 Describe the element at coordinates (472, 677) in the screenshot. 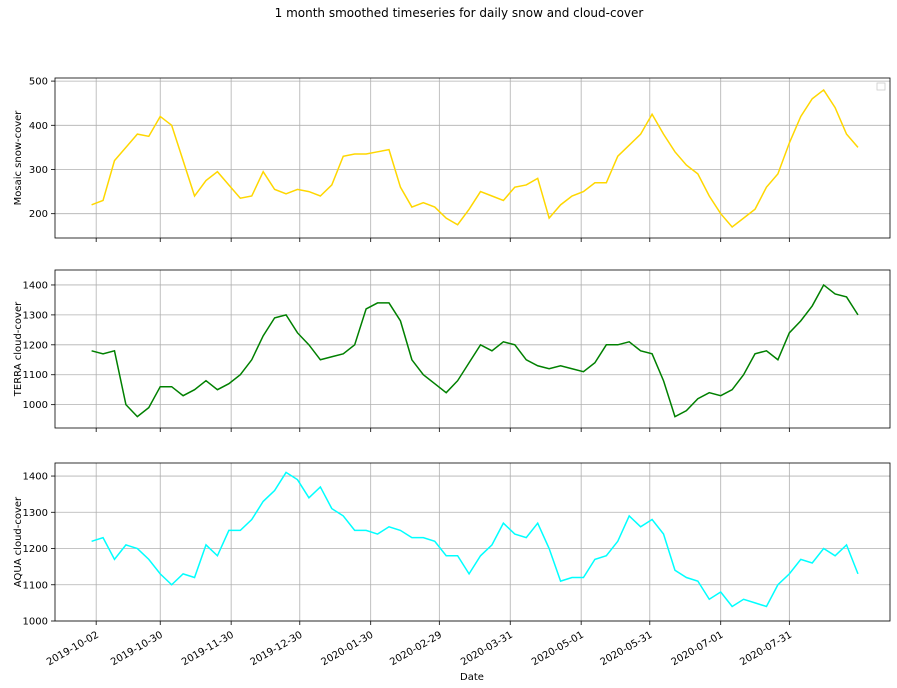

I see `x-axis-label: Date` at that location.